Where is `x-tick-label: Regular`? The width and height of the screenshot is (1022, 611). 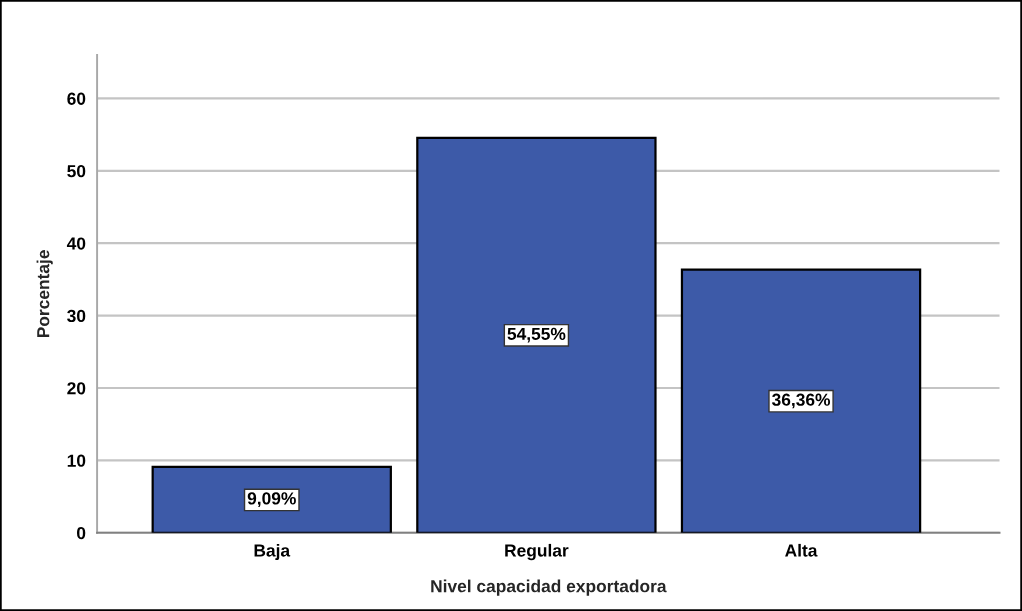 x-tick-label: Regular is located at coordinates (537, 552).